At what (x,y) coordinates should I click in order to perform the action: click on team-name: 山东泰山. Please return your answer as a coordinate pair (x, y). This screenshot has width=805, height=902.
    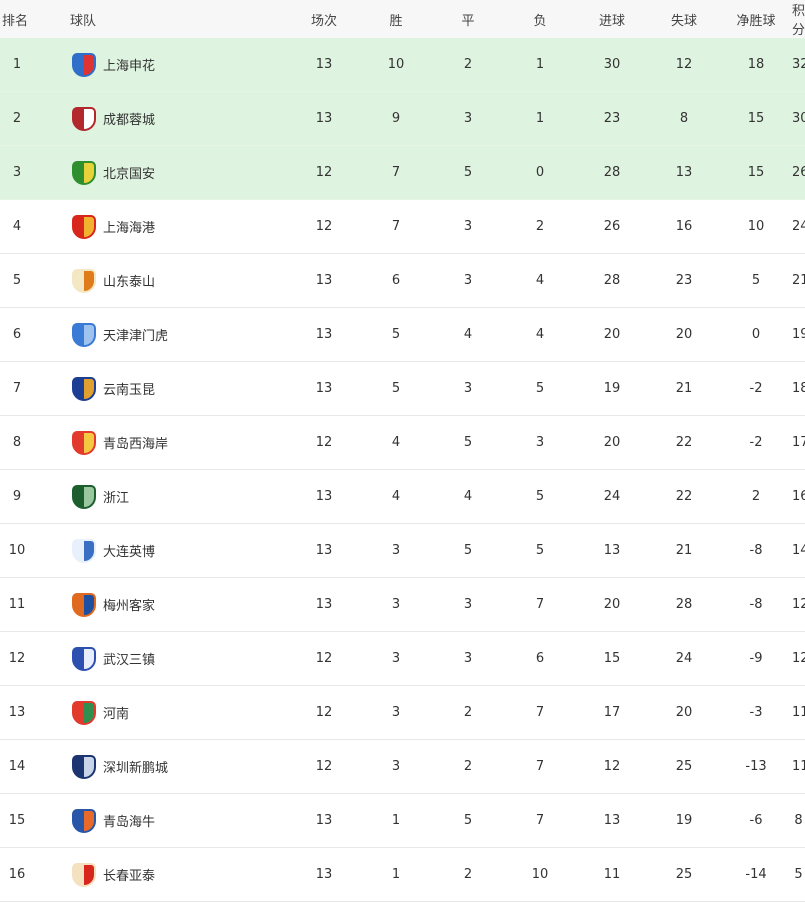
    Looking at the image, I should click on (129, 282).